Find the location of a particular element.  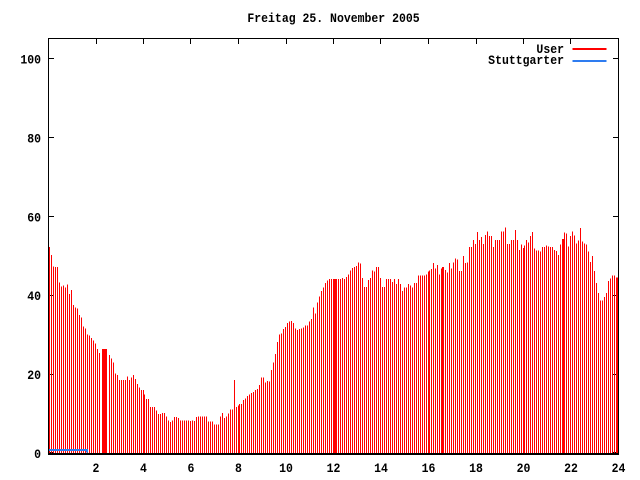

svg-text: 18 is located at coordinates (476, 468).